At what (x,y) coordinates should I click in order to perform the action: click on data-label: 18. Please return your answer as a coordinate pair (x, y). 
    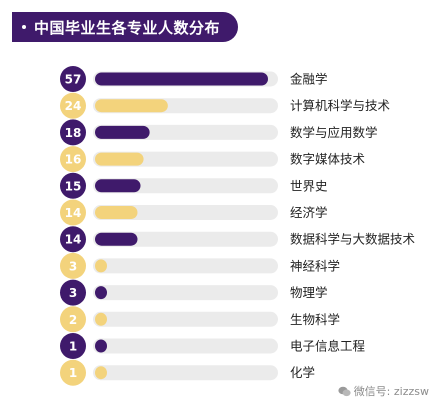
    Looking at the image, I should click on (73, 133).